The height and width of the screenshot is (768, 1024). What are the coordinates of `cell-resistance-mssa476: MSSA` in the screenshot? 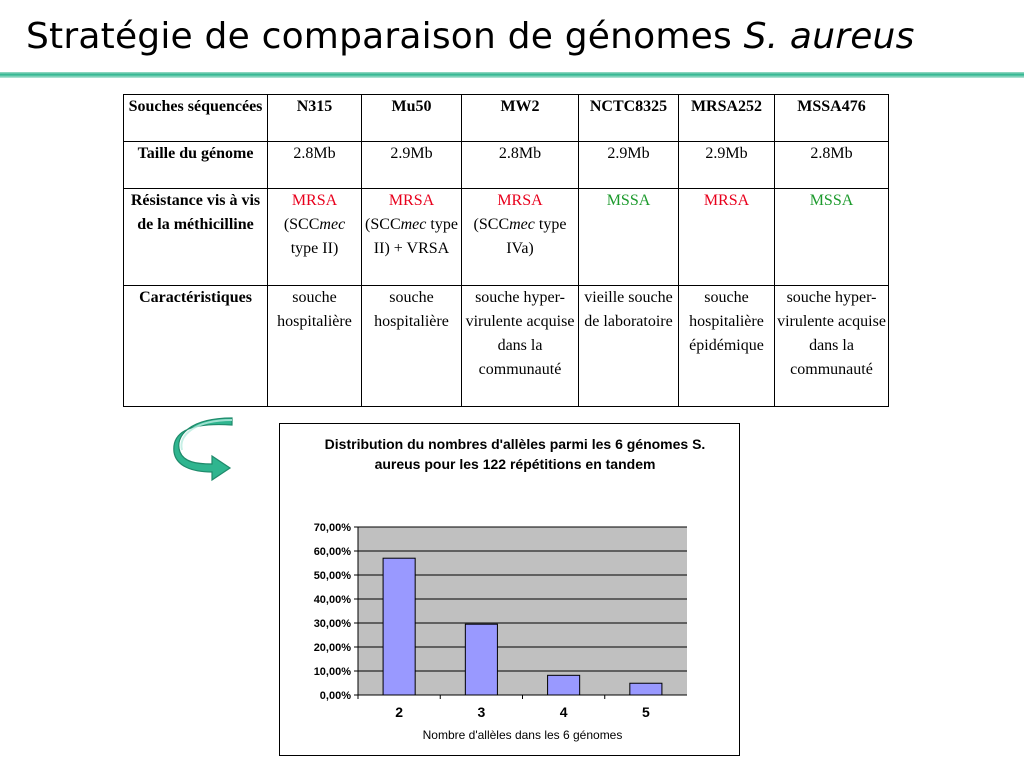 It's located at (831, 237).